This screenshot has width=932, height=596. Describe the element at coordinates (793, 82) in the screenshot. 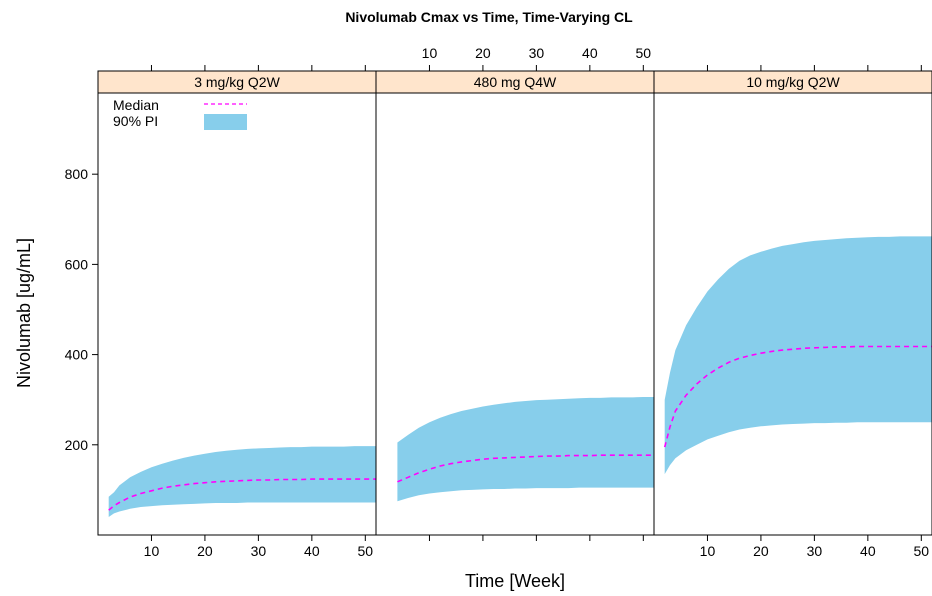

I see `strip-label-3: 10 mg/kg Q2W` at that location.